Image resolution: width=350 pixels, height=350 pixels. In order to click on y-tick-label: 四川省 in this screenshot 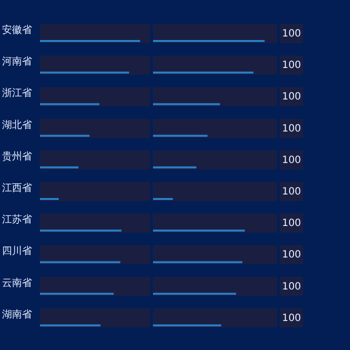, I will do `click(17, 251)`.